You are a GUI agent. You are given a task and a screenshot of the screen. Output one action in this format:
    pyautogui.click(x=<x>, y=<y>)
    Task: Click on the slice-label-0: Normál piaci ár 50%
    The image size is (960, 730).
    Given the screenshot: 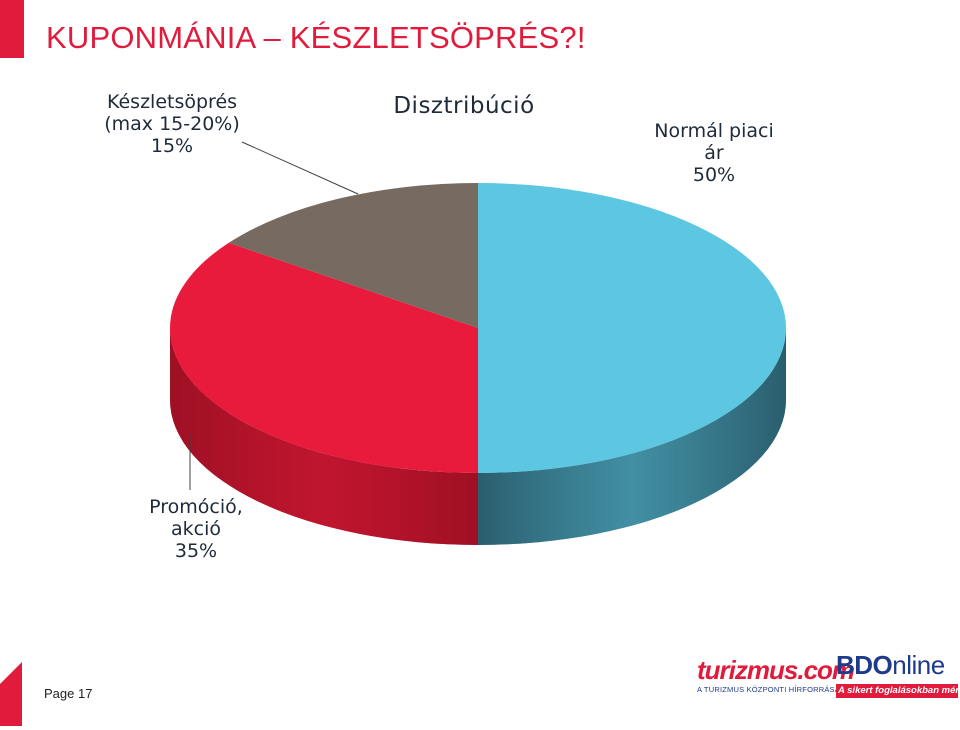 What is the action you would take?
    pyautogui.click(x=714, y=153)
    